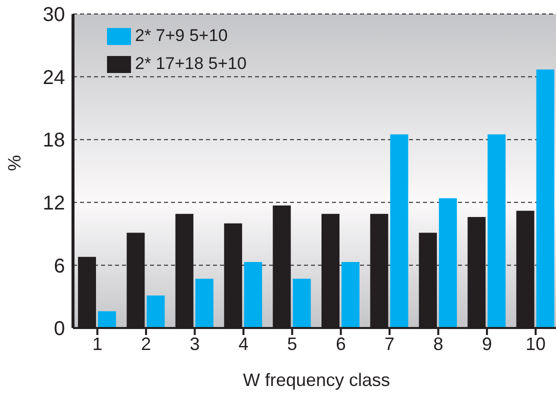 Image resolution: width=556 pixels, height=400 pixels. Describe the element at coordinates (53, 141) in the screenshot. I see `y-tick-label: 18` at that location.